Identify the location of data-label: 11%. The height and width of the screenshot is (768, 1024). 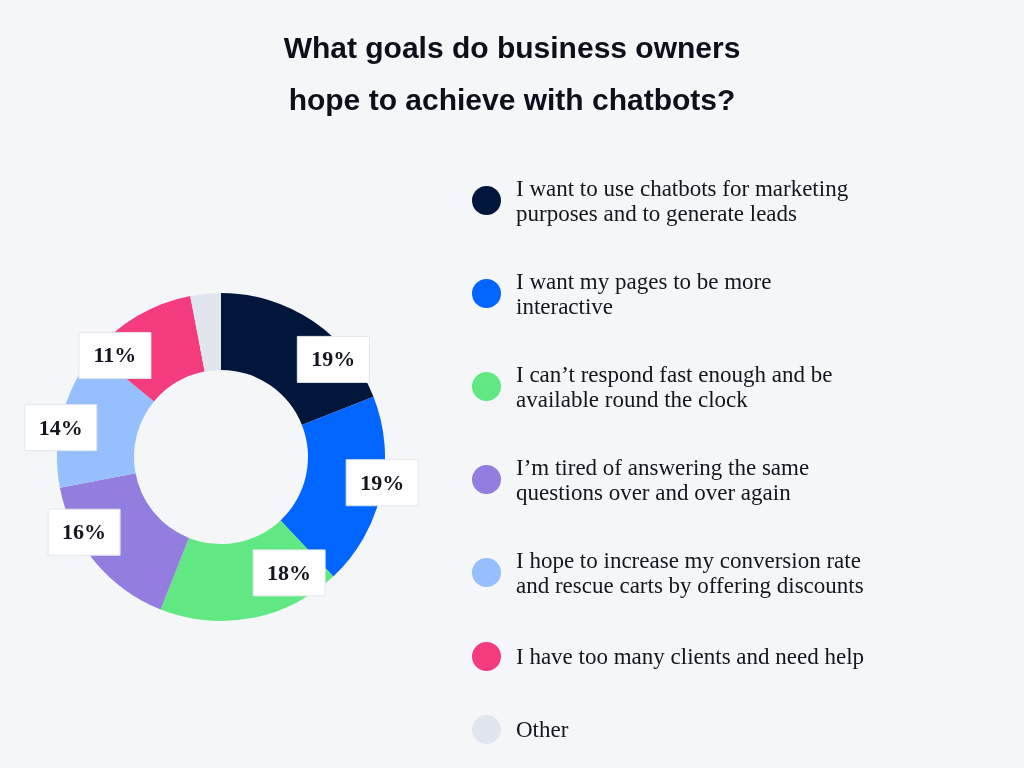
(115, 355).